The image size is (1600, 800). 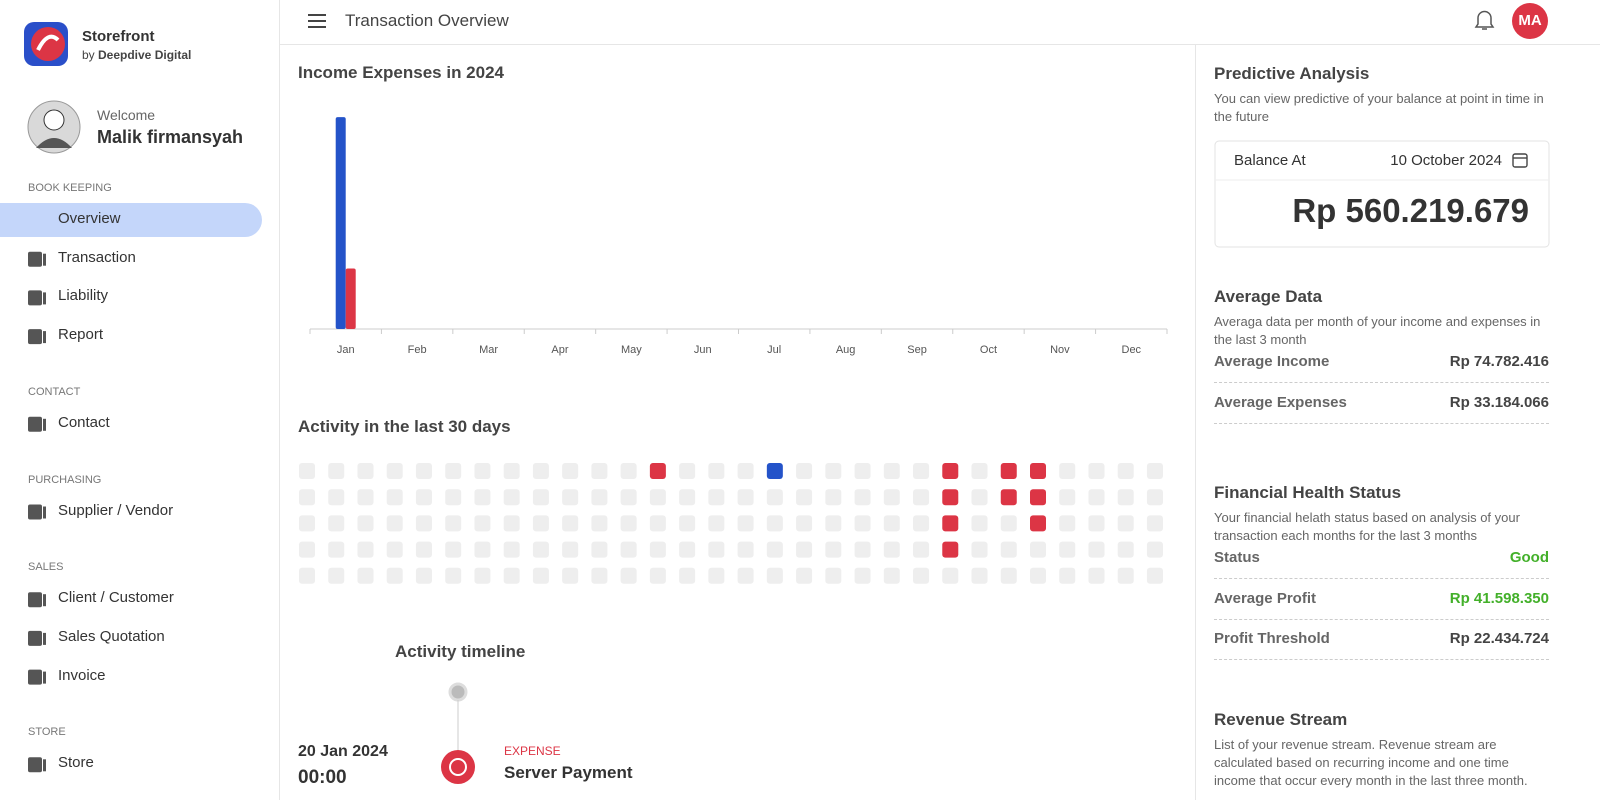 I want to click on row-label: Status, so click(x=1237, y=557).